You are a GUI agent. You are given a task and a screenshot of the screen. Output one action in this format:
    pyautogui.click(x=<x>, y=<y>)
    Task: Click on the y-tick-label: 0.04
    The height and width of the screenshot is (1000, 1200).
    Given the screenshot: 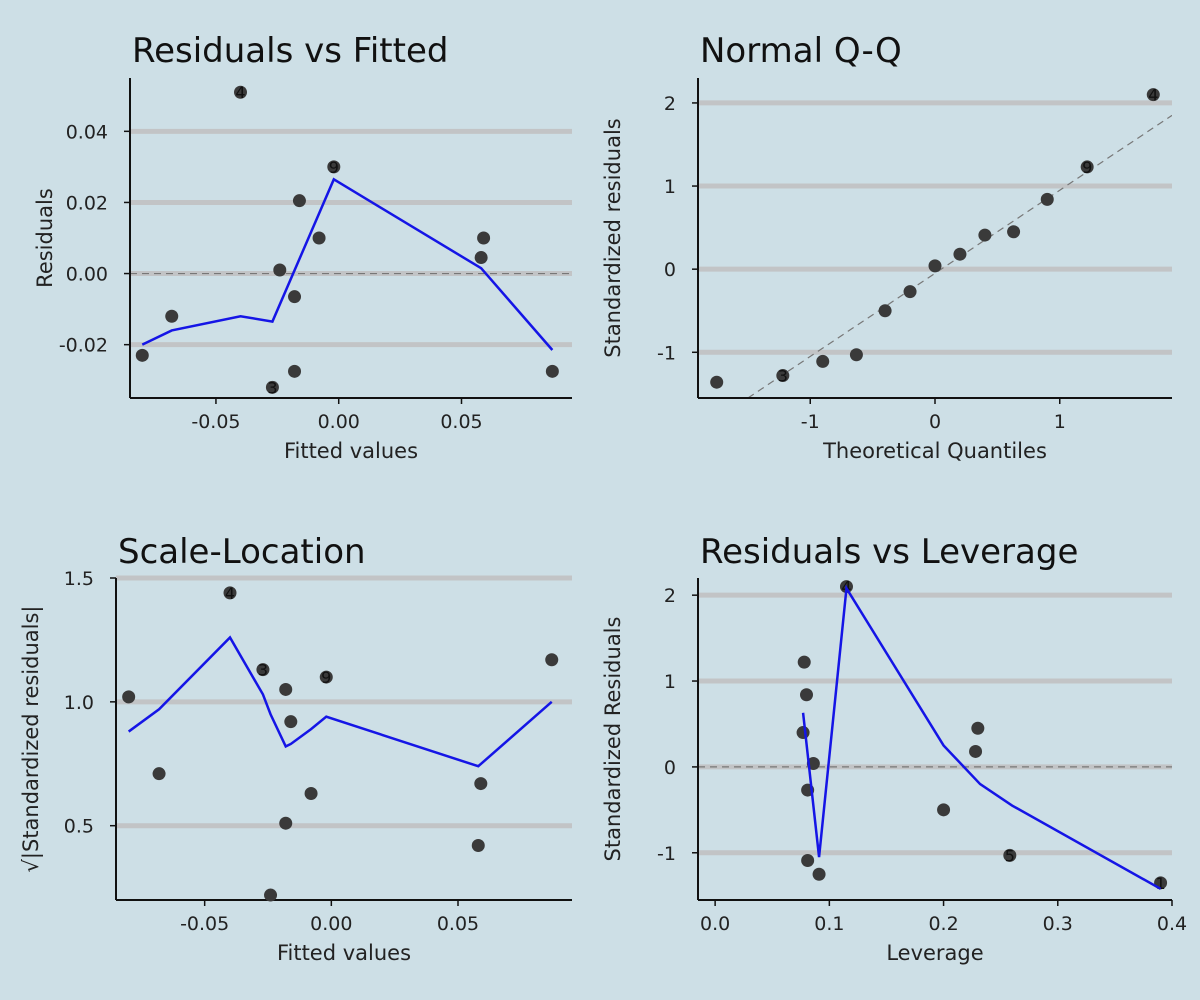 What is the action you would take?
    pyautogui.click(x=87, y=132)
    